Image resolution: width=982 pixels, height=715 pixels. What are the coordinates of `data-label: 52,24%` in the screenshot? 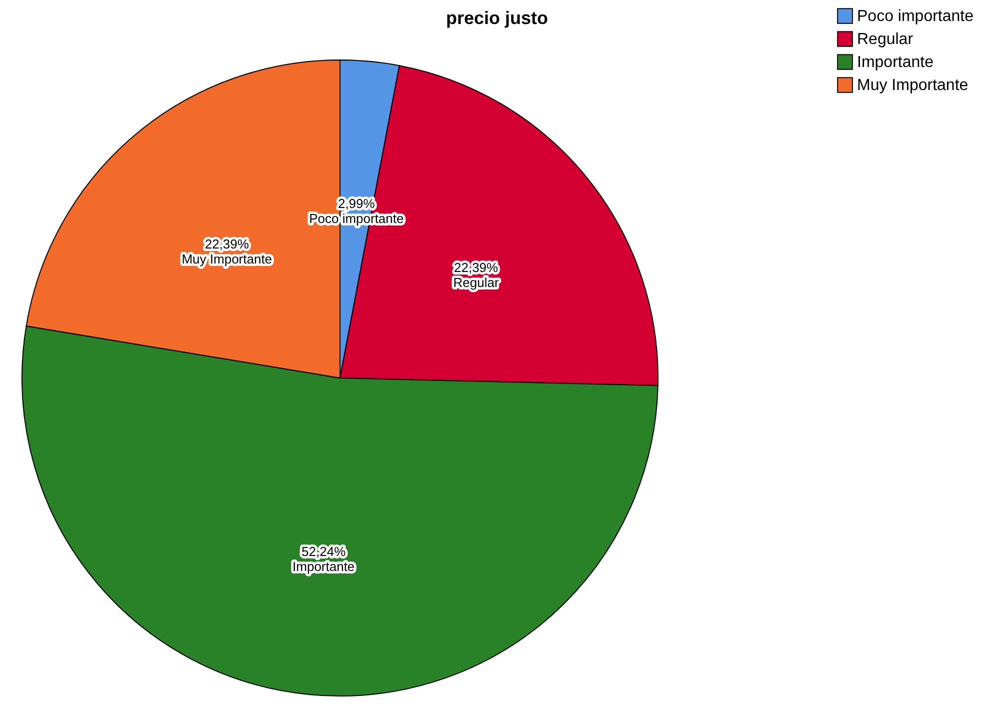 It's located at (324, 552).